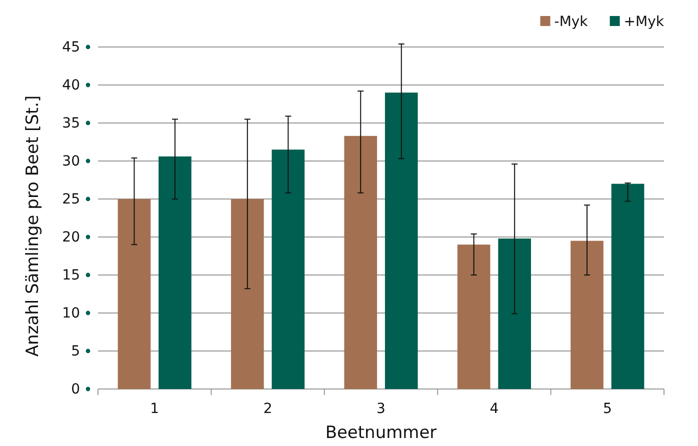 The width and height of the screenshot is (698, 446). What do you see at coordinates (71, 123) in the screenshot?
I see `y-tick-label: 35` at bounding box center [71, 123].